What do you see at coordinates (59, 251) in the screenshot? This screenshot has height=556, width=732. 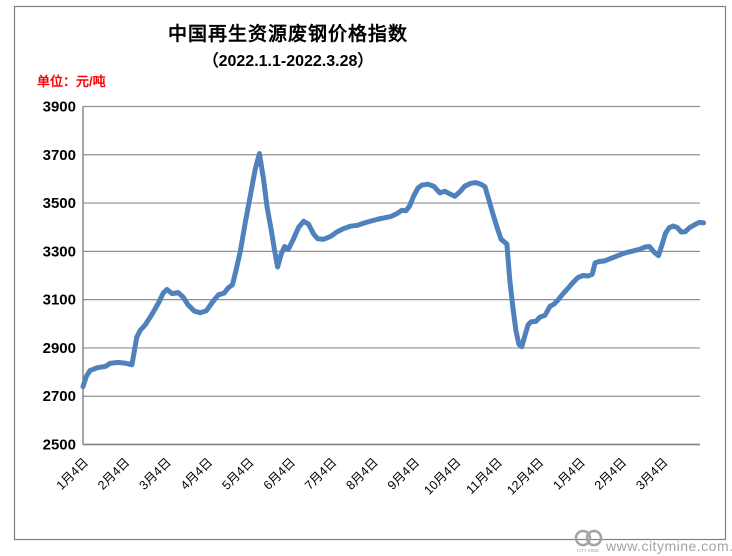 I see `y-tick-label: 3300` at bounding box center [59, 251].